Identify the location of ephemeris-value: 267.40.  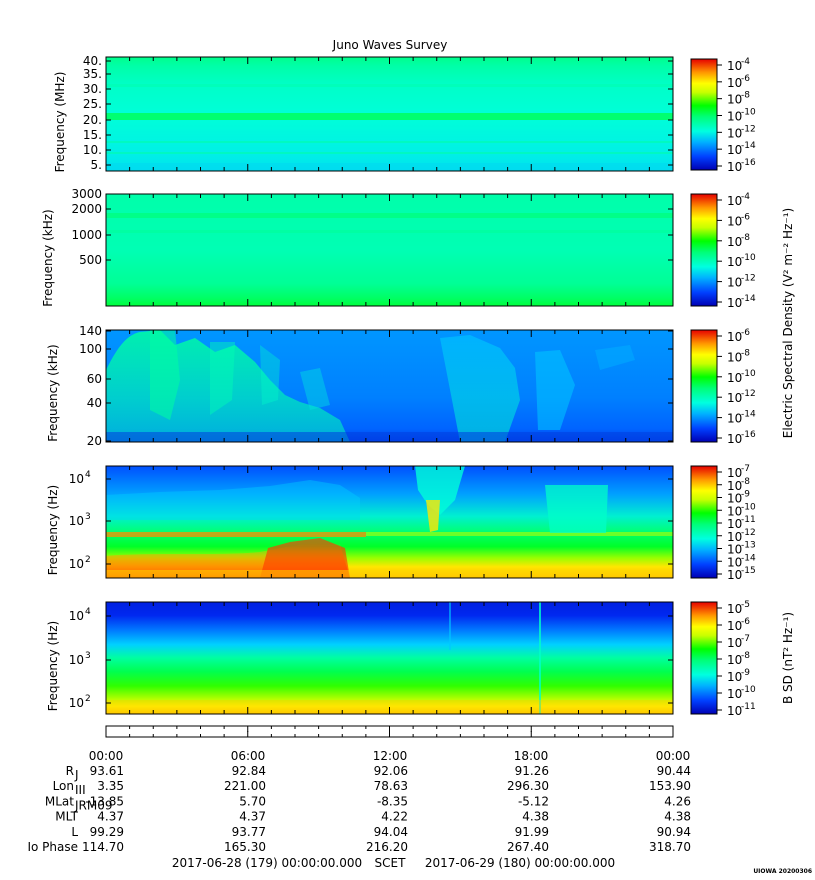
(528, 847).